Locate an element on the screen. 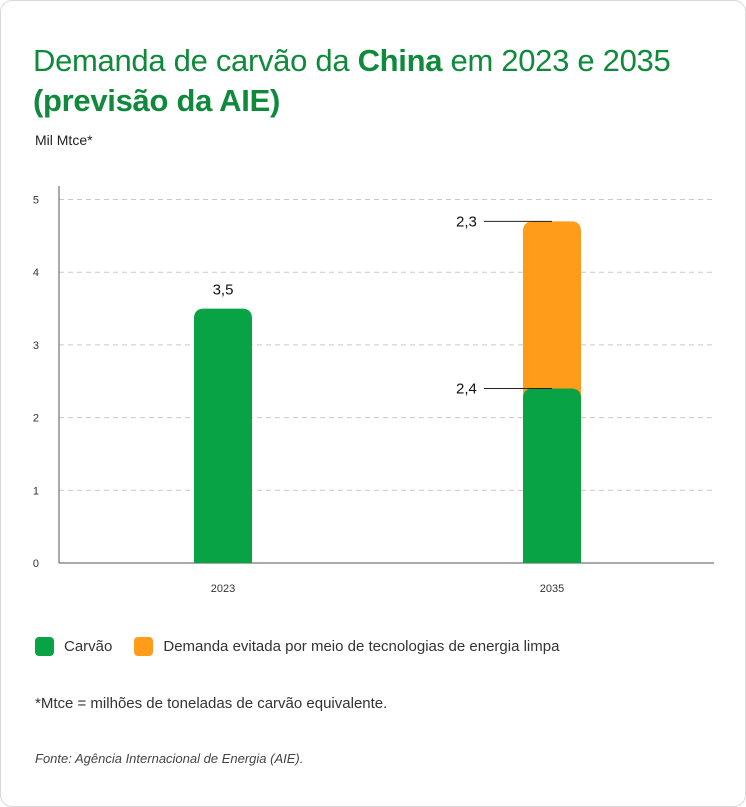  y-tick-label-0: 0 is located at coordinates (36, 564).